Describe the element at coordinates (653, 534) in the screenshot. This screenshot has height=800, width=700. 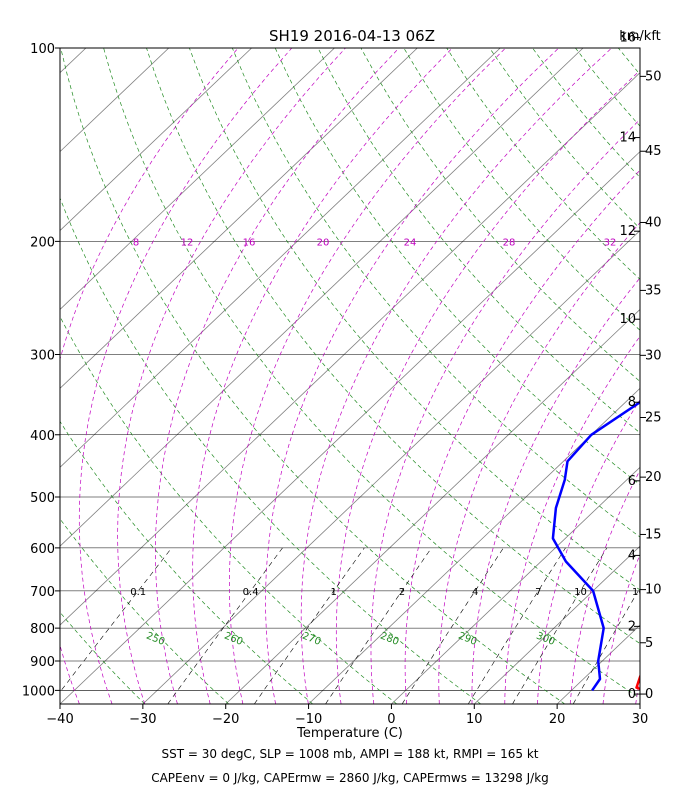
I see `kft-tick-label: 15` at that location.